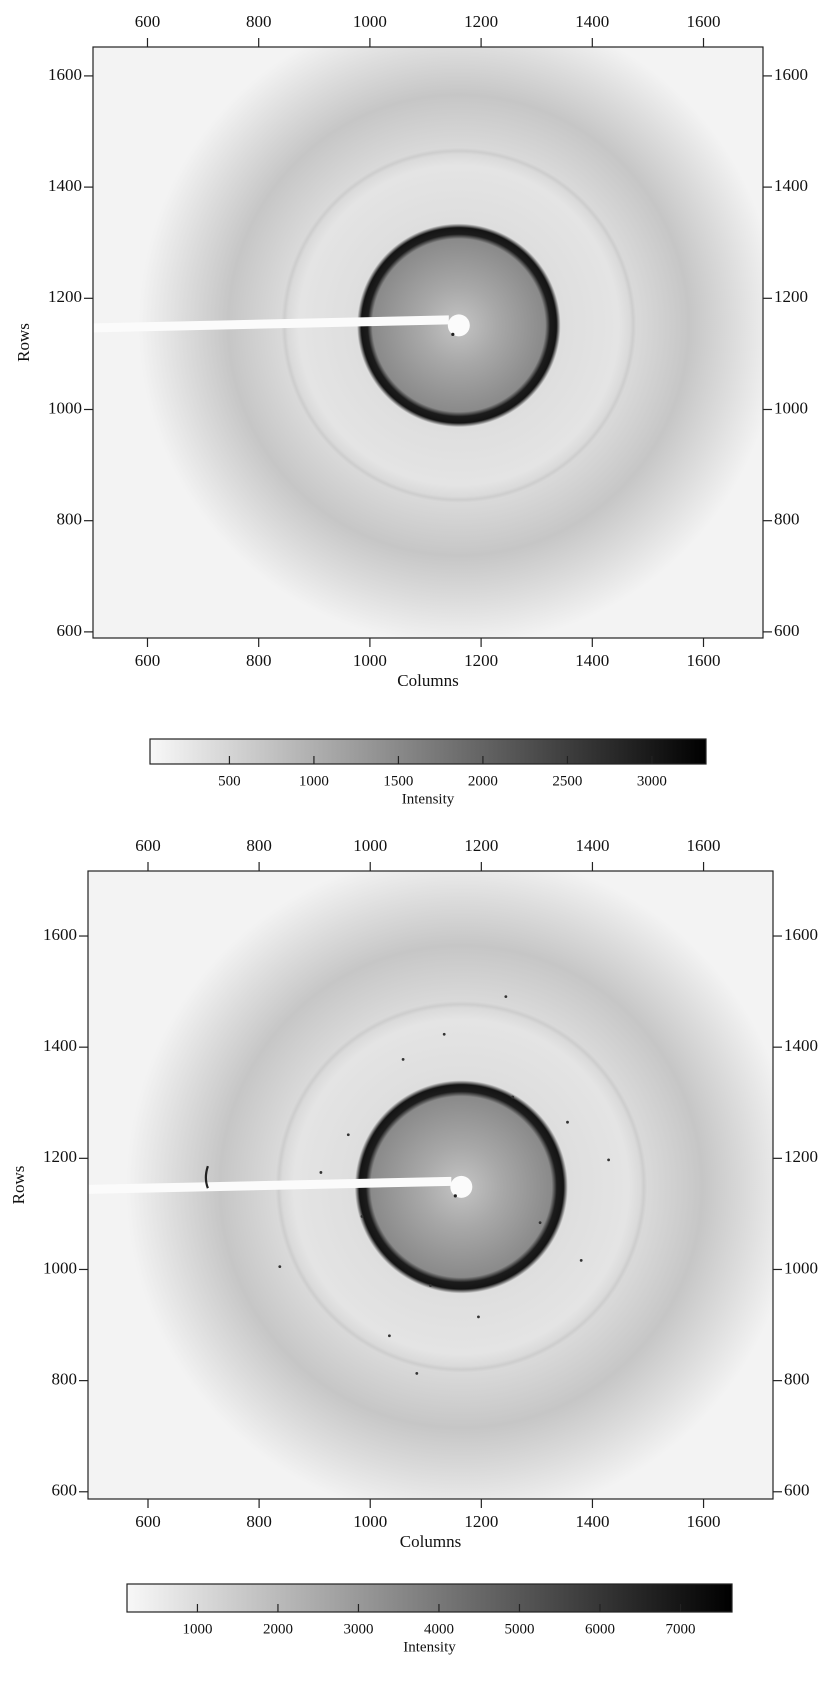 The width and height of the screenshot is (837, 1681). What do you see at coordinates (680, 1629) in the screenshot?
I see `colorbar-tick-label: 7000` at bounding box center [680, 1629].